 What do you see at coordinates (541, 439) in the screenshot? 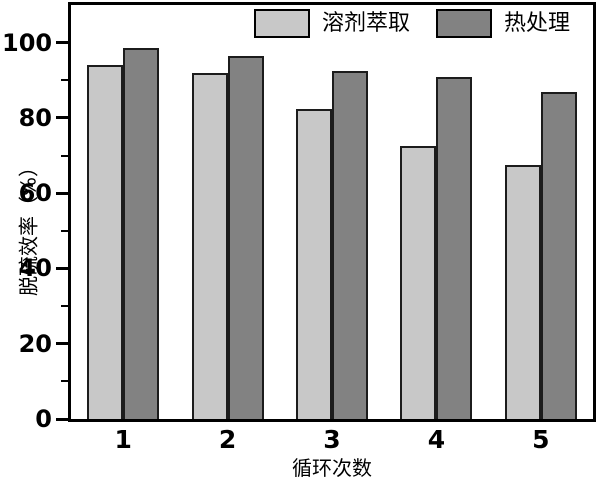
I see `x-tick-label: 5` at bounding box center [541, 439].